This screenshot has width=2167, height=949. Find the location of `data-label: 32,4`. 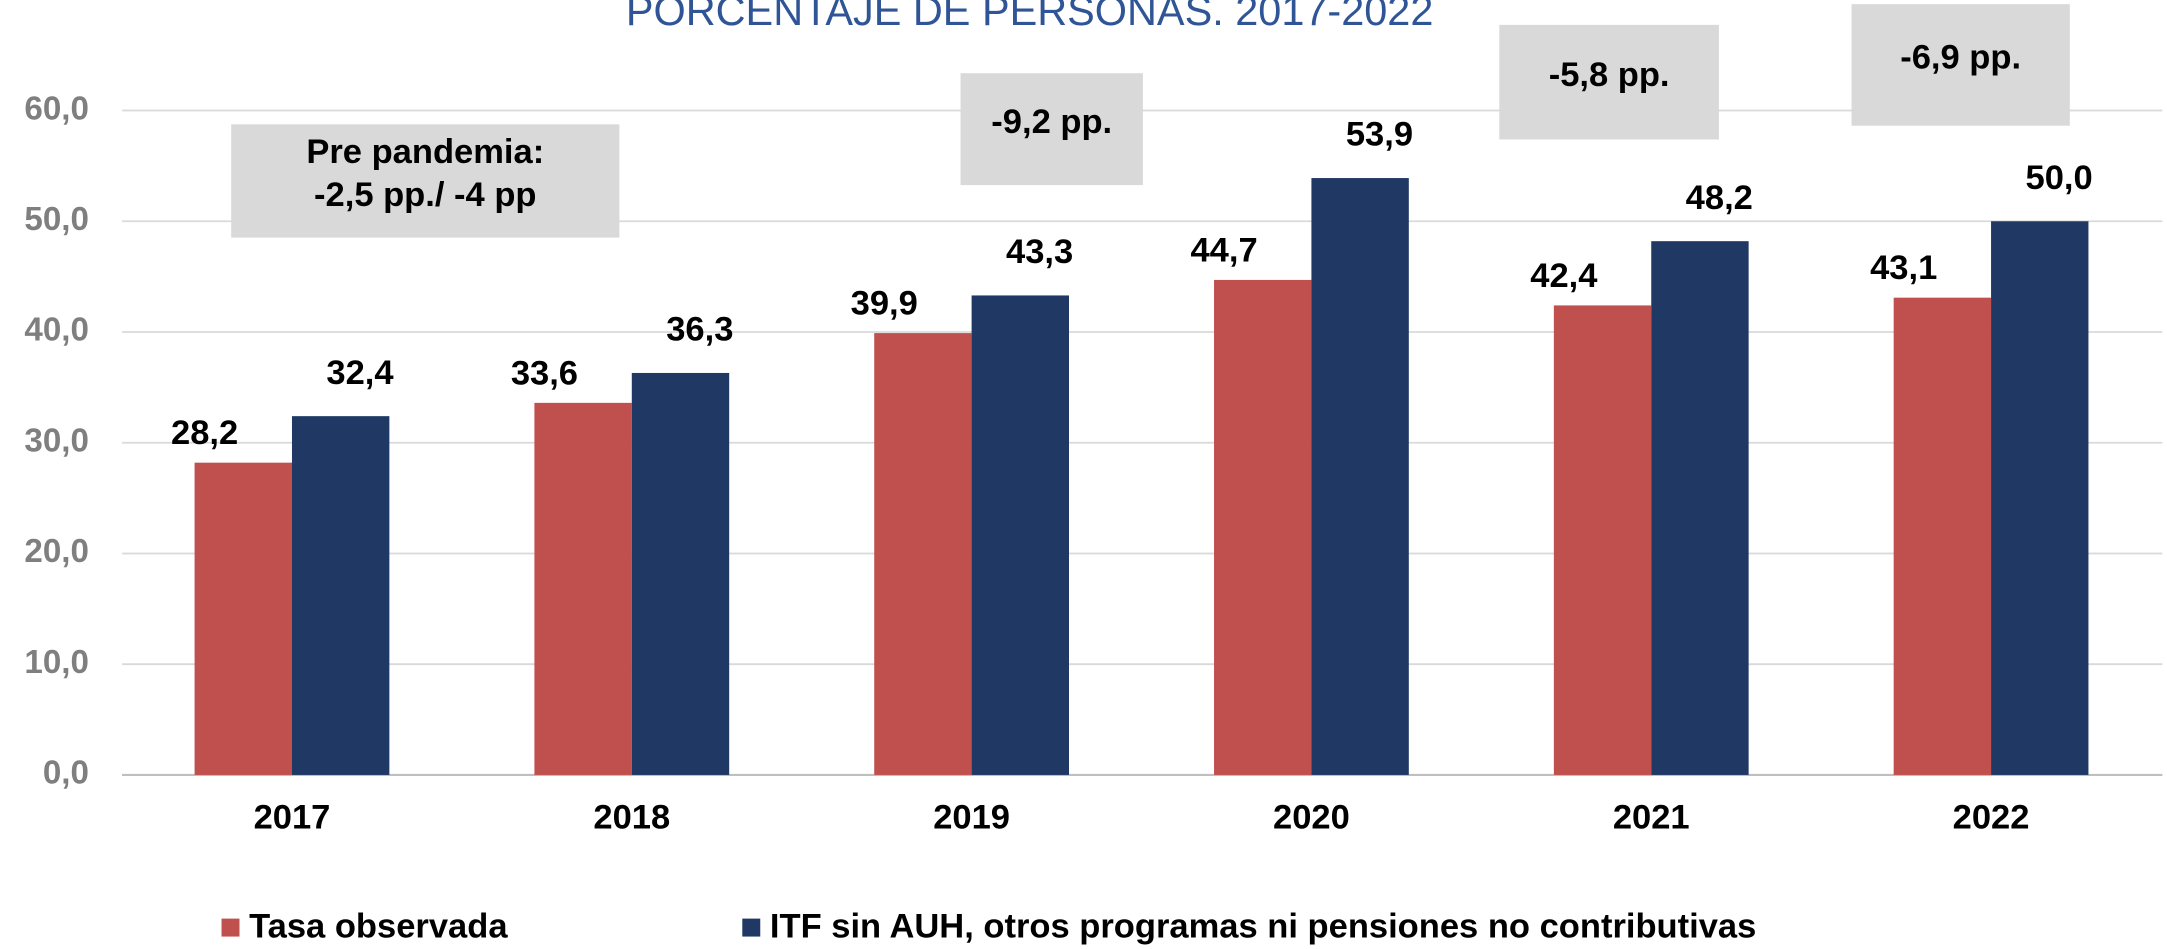

data-label: 32,4 is located at coordinates (360, 373).